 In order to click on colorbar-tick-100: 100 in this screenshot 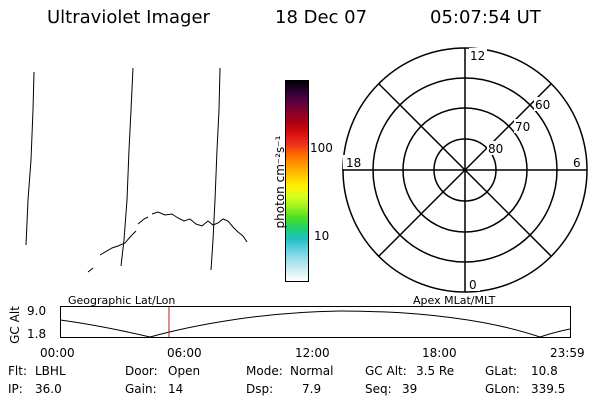, I will do `click(321, 148)`.